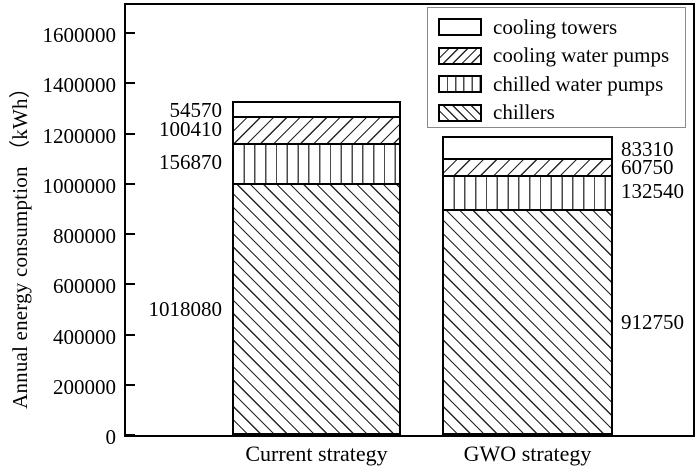  I want to click on x-axis-category-current-strategy: Current strategy, so click(316, 453).